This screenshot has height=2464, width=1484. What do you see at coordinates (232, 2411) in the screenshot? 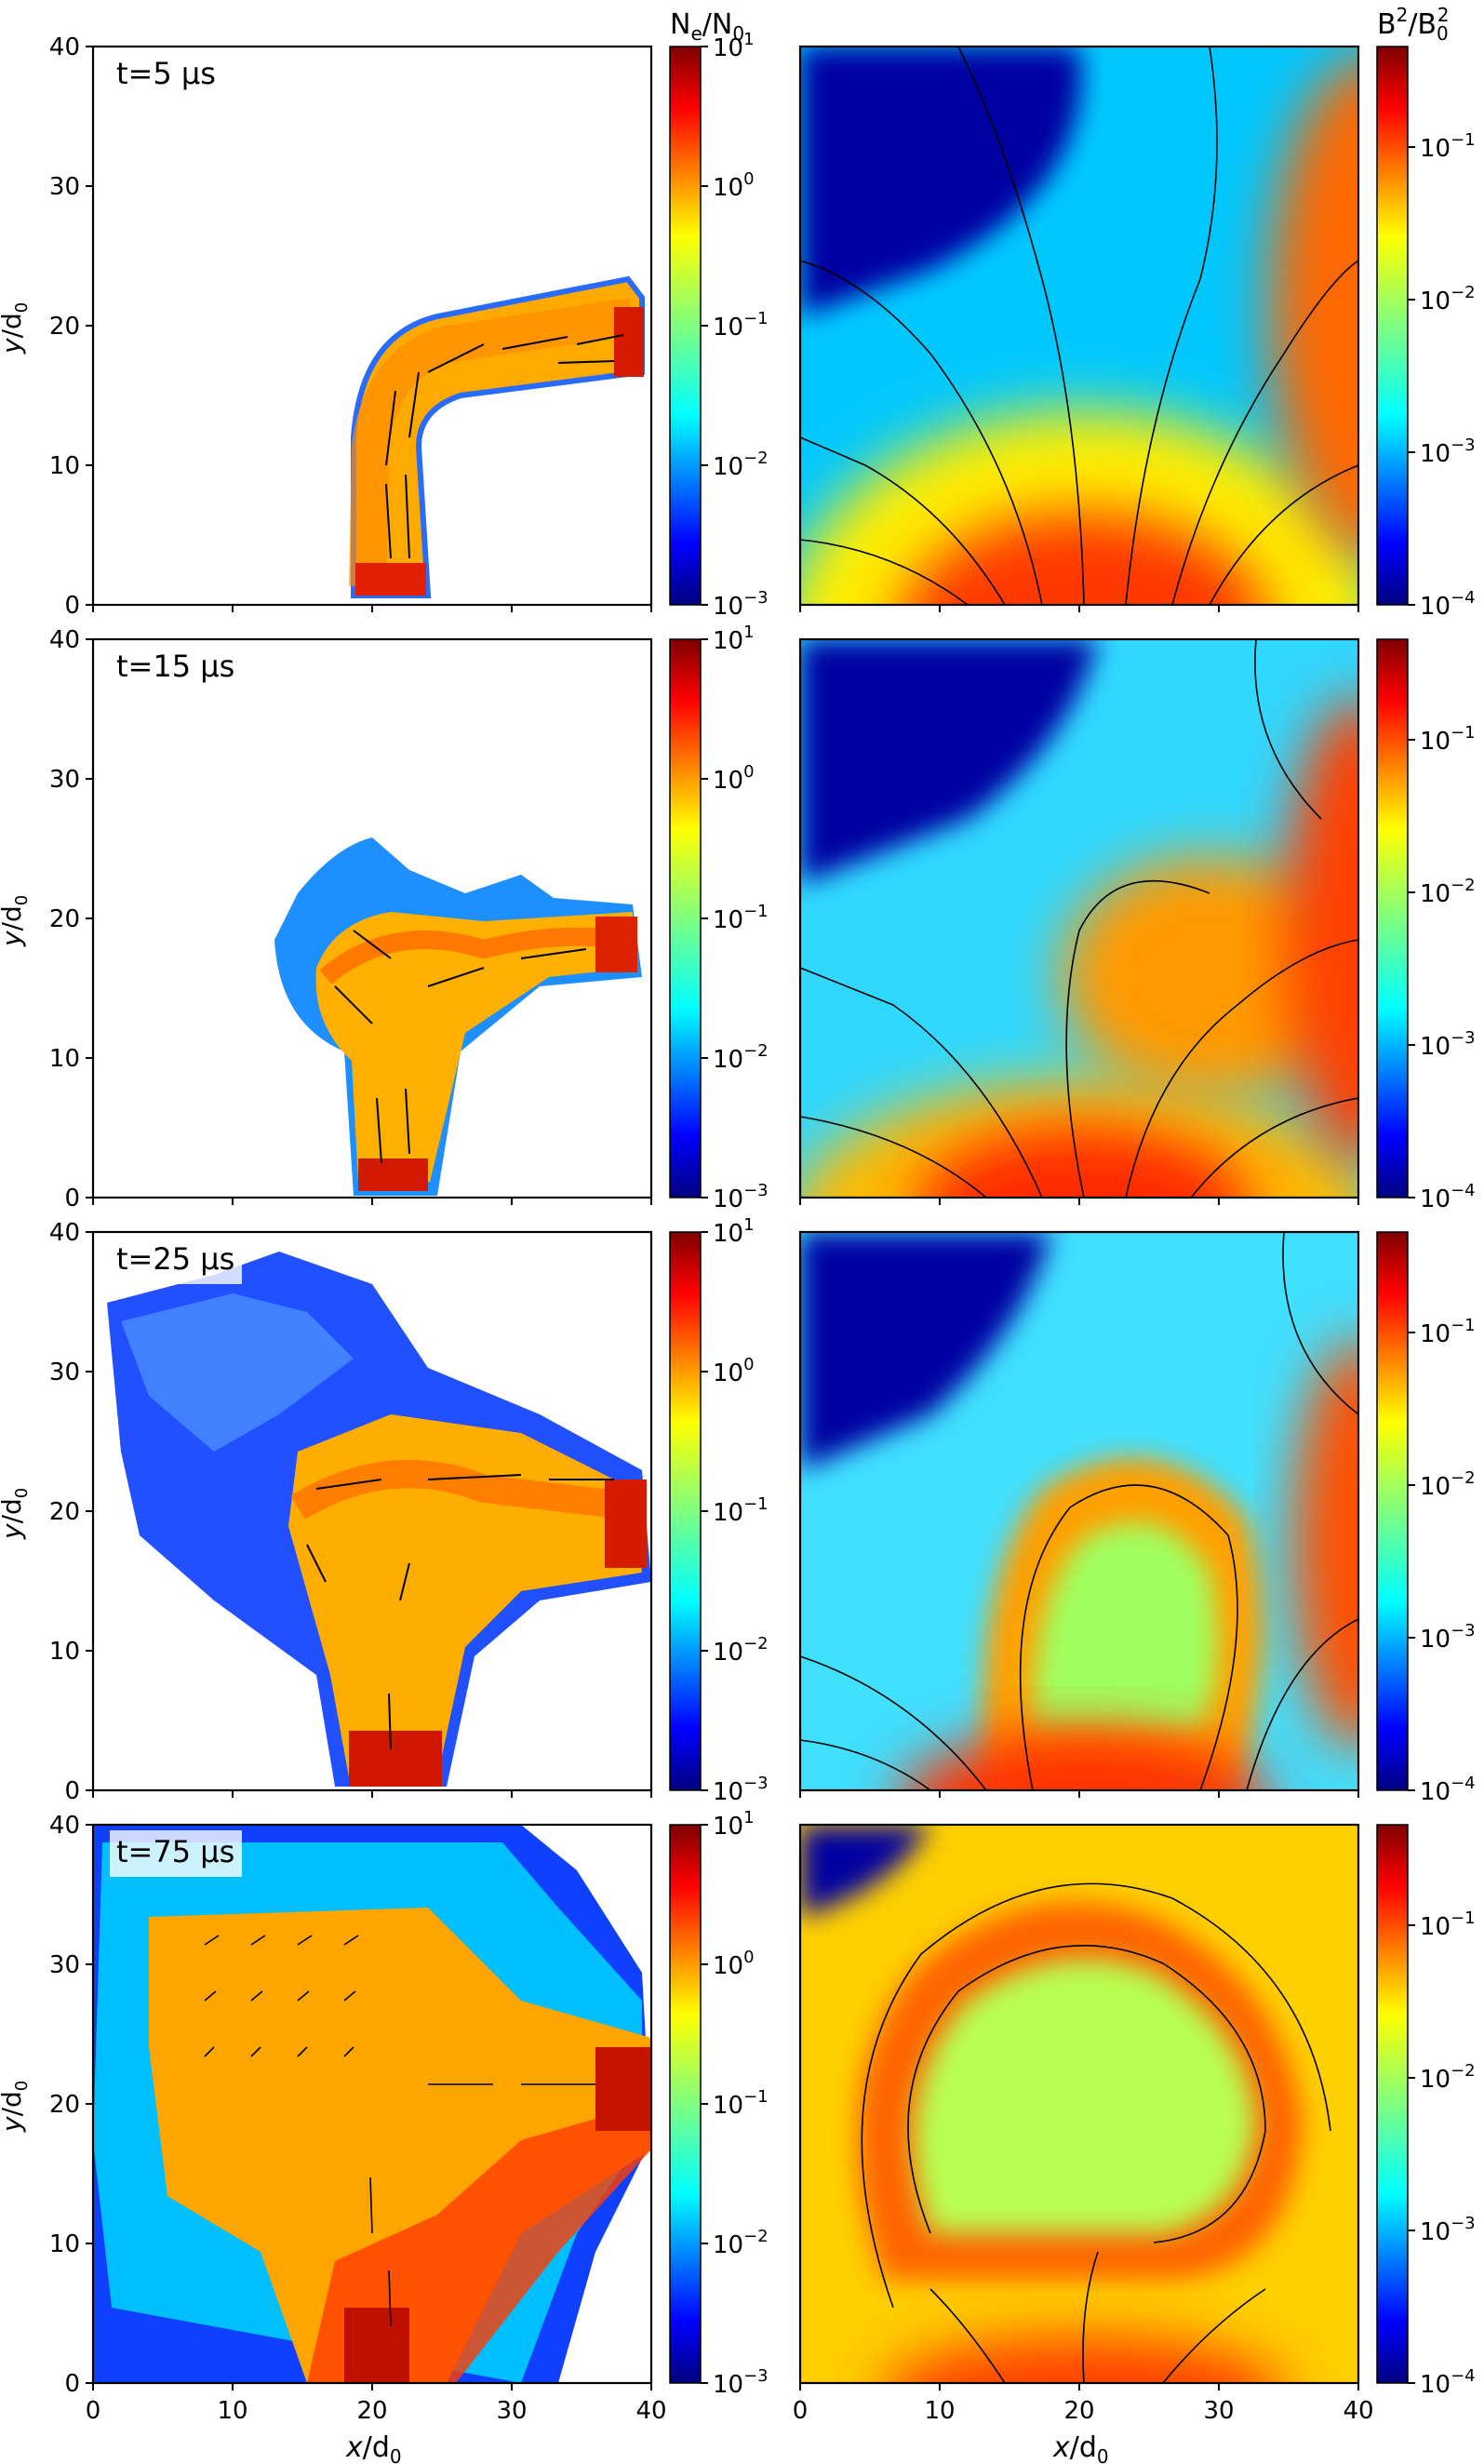
I see `x-tick-label: 10` at bounding box center [232, 2411].